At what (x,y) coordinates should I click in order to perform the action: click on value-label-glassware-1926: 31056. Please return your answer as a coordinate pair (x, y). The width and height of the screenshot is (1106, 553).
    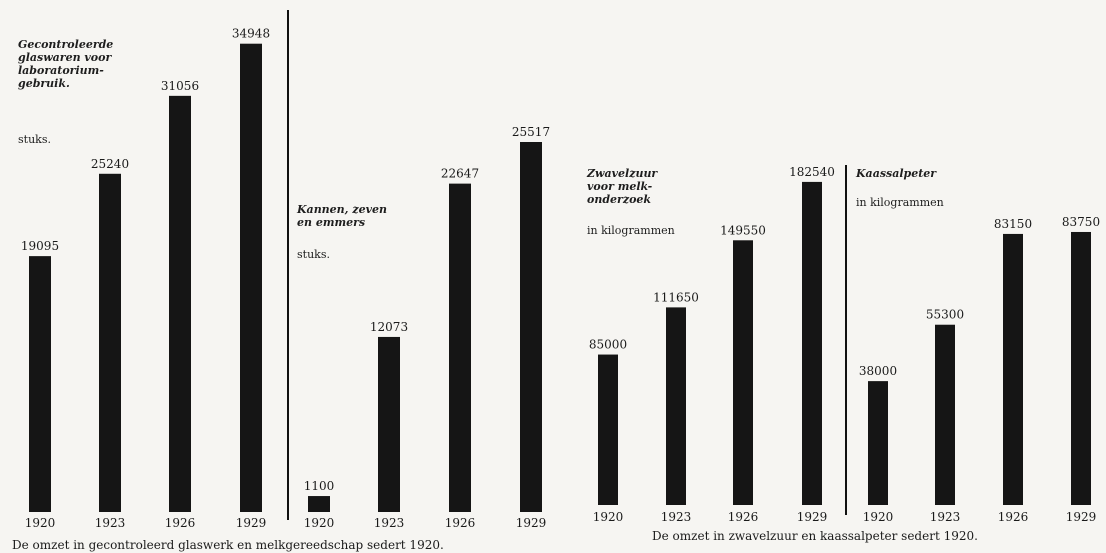
    Looking at the image, I should click on (180, 86).